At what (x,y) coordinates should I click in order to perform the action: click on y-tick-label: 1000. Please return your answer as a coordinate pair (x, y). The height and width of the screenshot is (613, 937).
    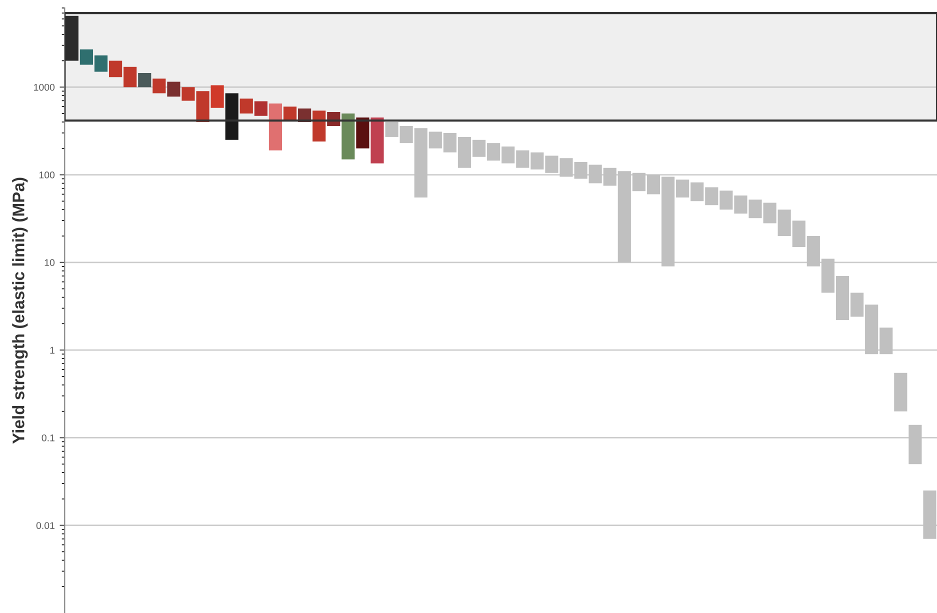
    Looking at the image, I should click on (44, 87).